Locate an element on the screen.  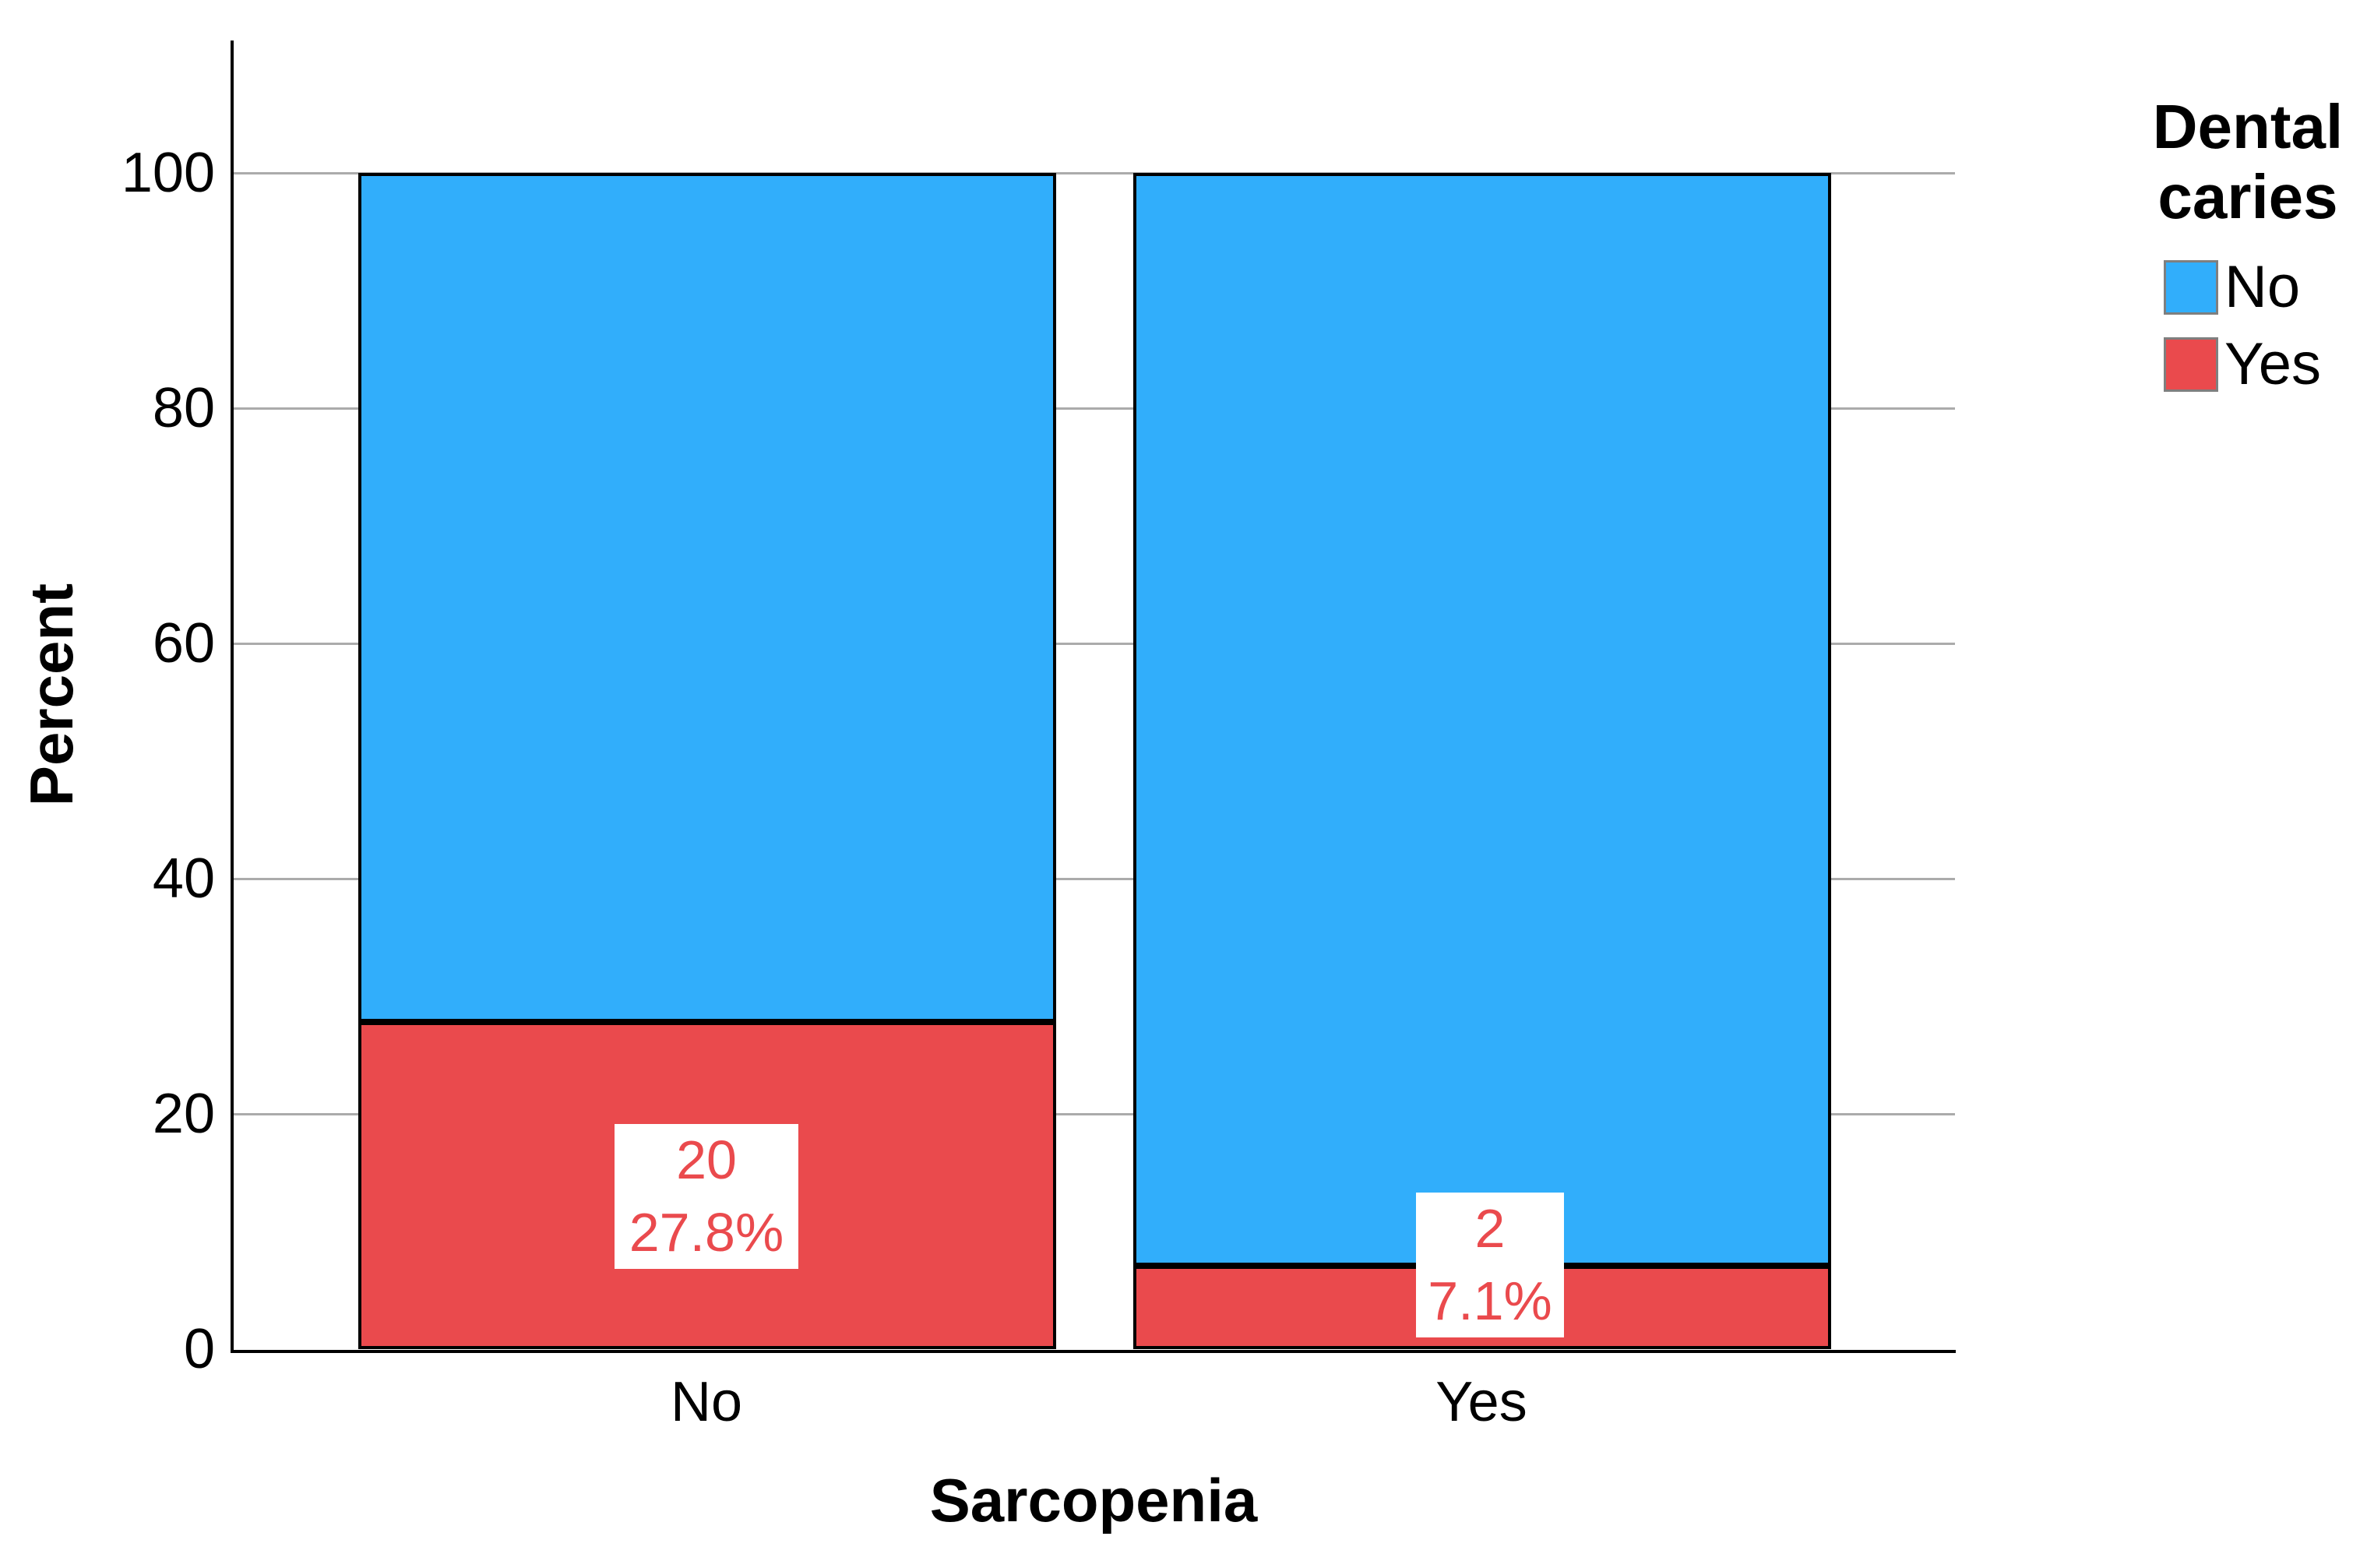
legend-title: Dental caries is located at coordinates (2248, 161).